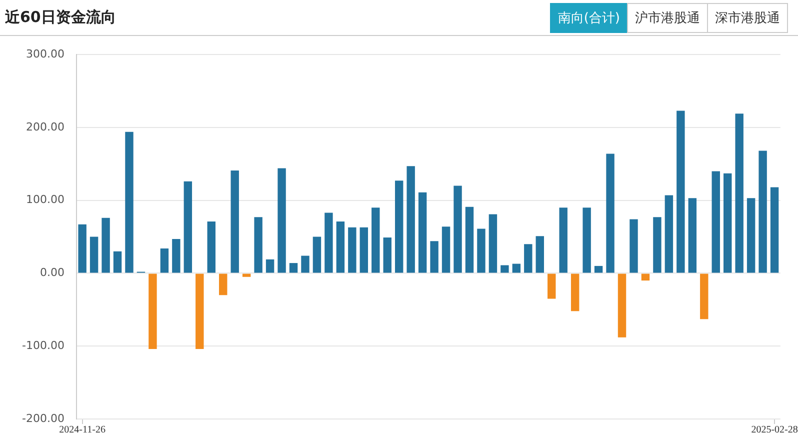  I want to click on y-tick-label: -100.00, so click(43, 345).